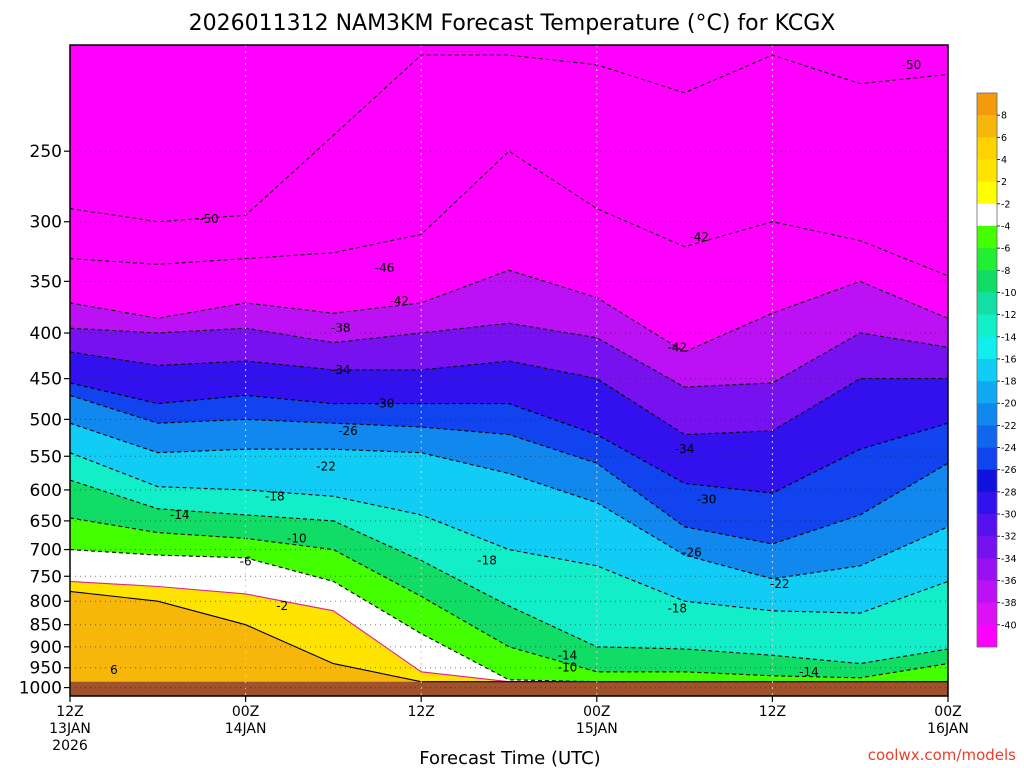 Image resolution: width=1024 pixels, height=768 pixels. What do you see at coordinates (1009, 537) in the screenshot?
I see `colorbar-label: -32` at bounding box center [1009, 537].